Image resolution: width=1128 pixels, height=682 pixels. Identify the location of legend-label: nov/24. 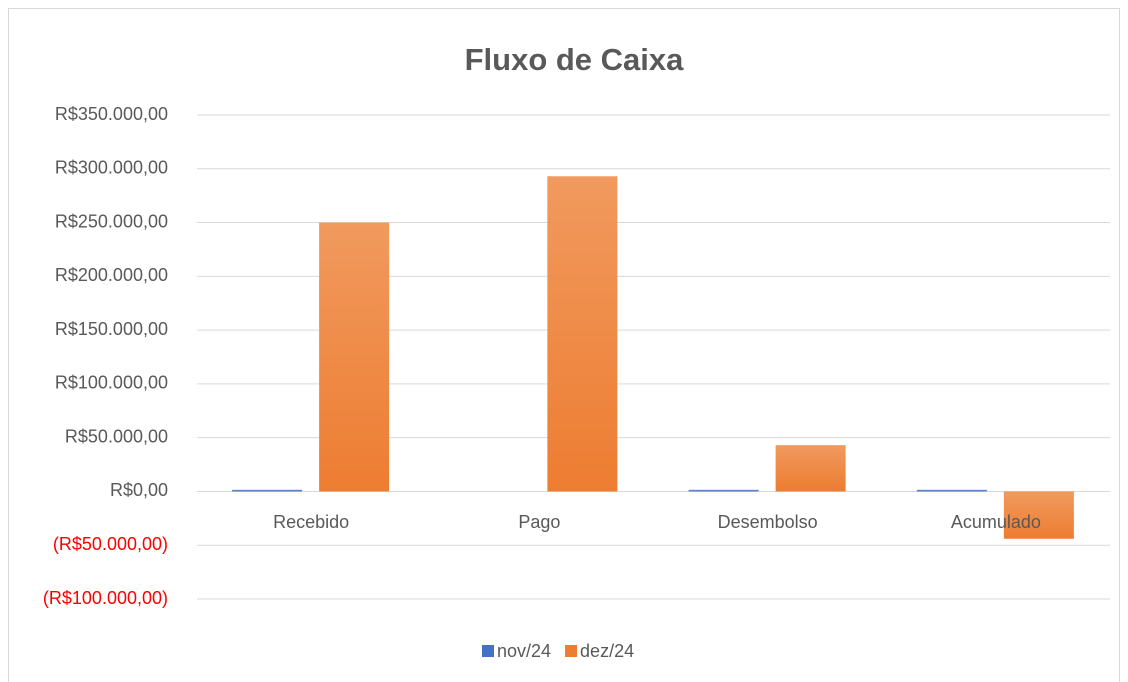
(524, 651).